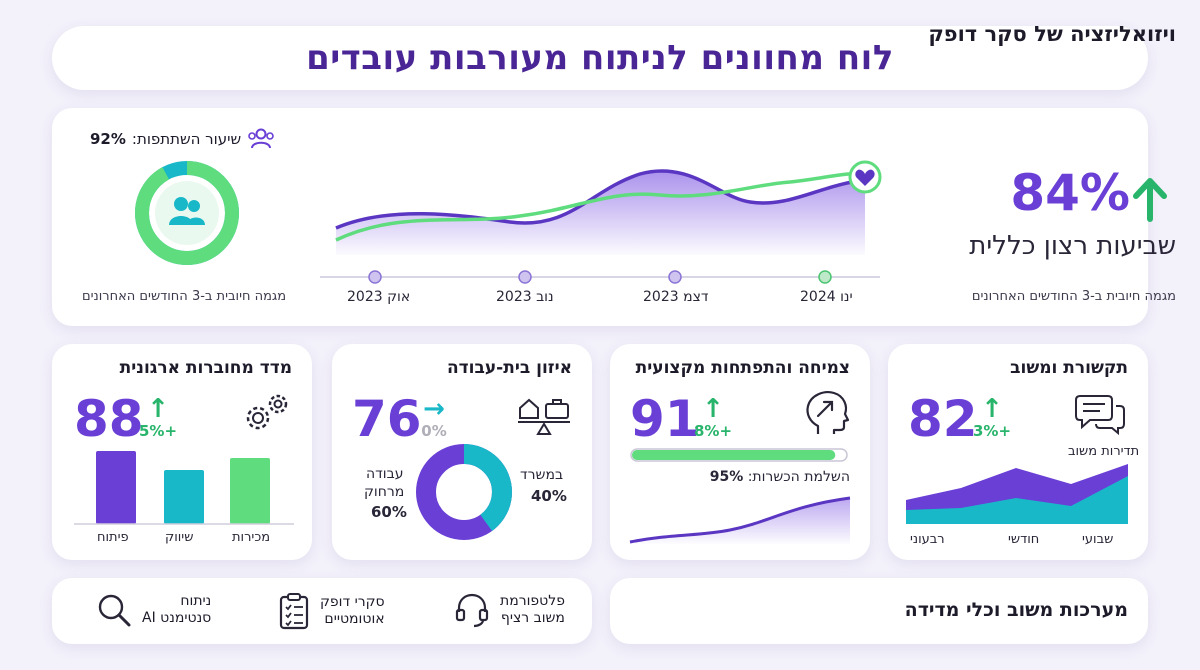 The height and width of the screenshot is (670, 1200). I want to click on head-arrow-icon, so click(828, 412).